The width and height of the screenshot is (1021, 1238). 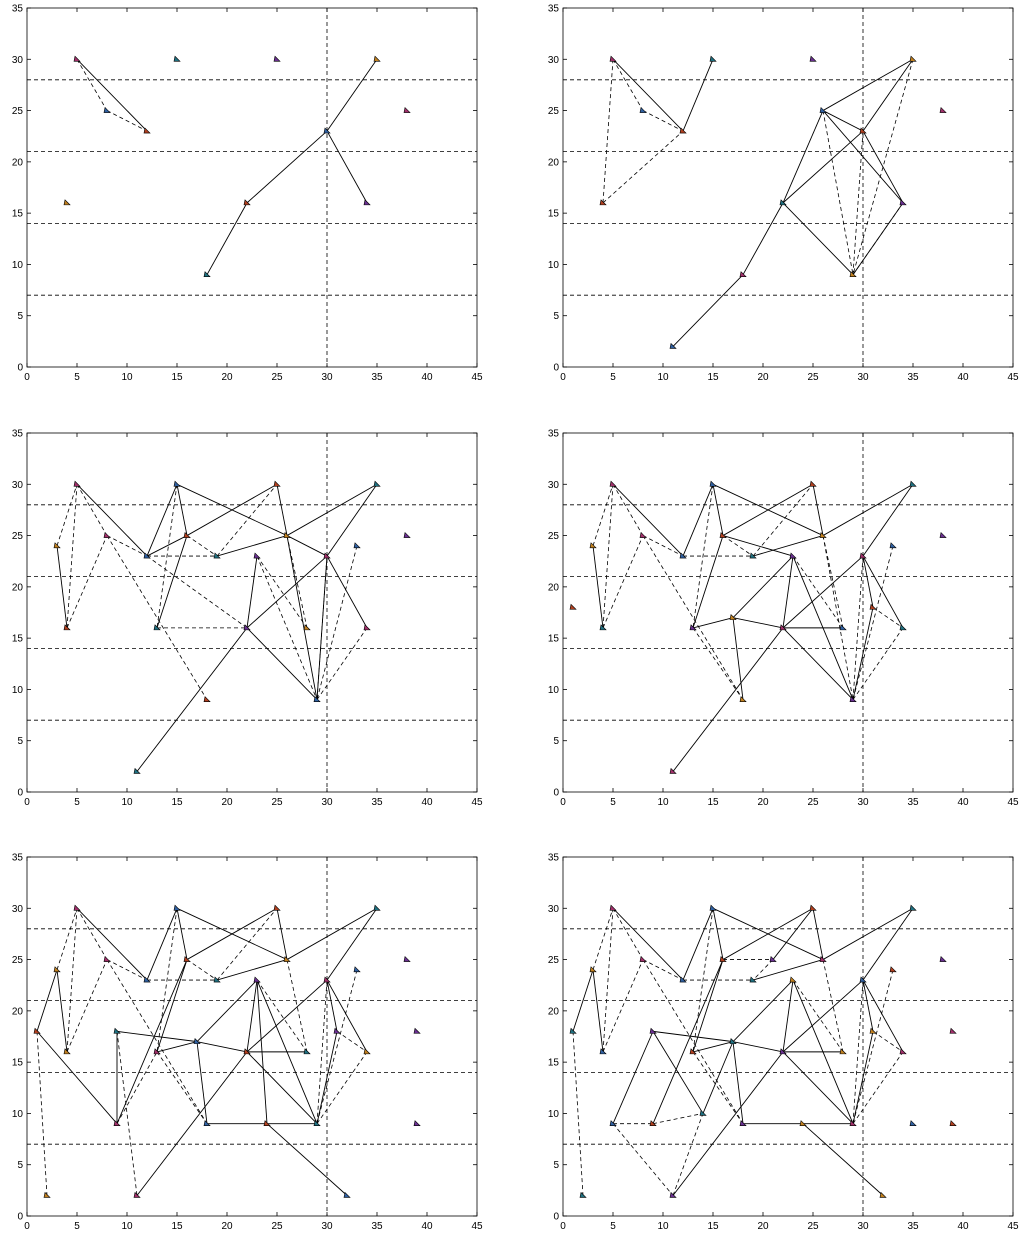 What do you see at coordinates (556, 741) in the screenshot?
I see `y-tick-label: 5` at bounding box center [556, 741].